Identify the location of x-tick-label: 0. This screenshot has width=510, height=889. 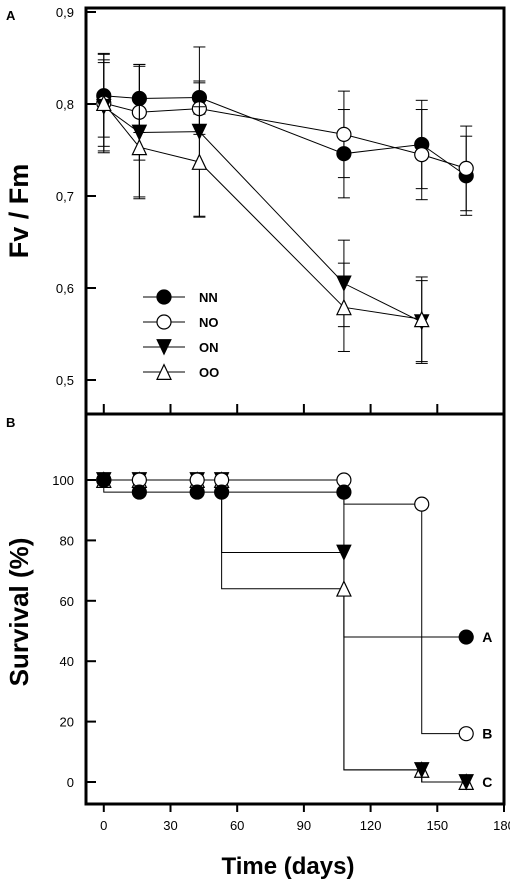
(103, 825).